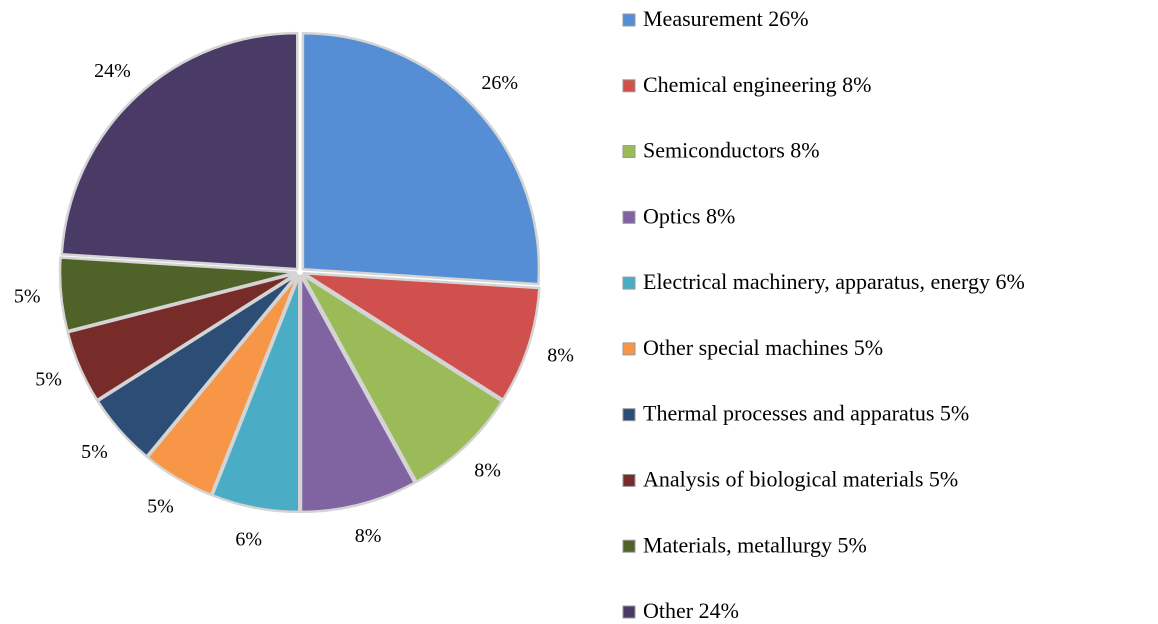  What do you see at coordinates (800, 478) in the screenshot?
I see `legend-label: Analysis of biological materials 5%` at bounding box center [800, 478].